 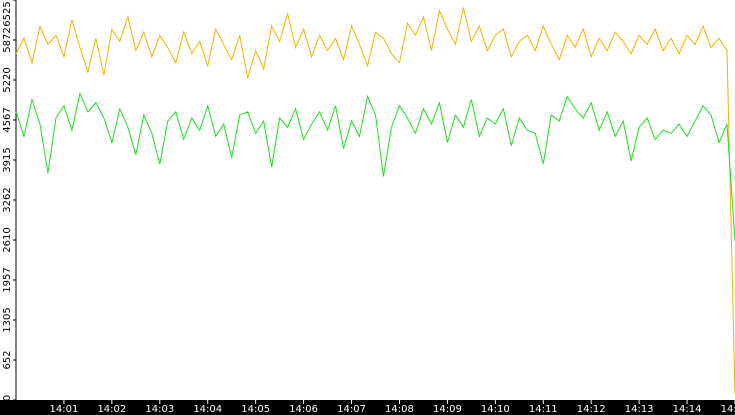 What do you see at coordinates (303, 409) in the screenshot?
I see `x-tick-label: 14:06` at bounding box center [303, 409].